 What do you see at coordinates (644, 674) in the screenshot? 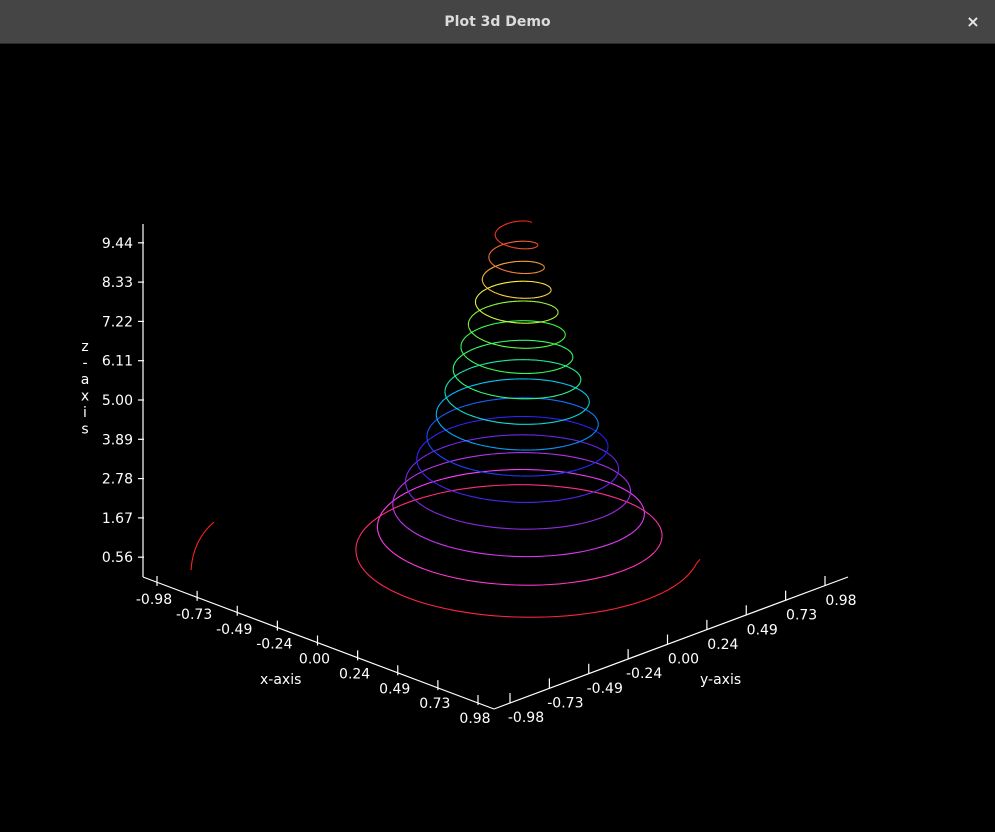
I see `y-tick-label: -0.24` at bounding box center [644, 674].